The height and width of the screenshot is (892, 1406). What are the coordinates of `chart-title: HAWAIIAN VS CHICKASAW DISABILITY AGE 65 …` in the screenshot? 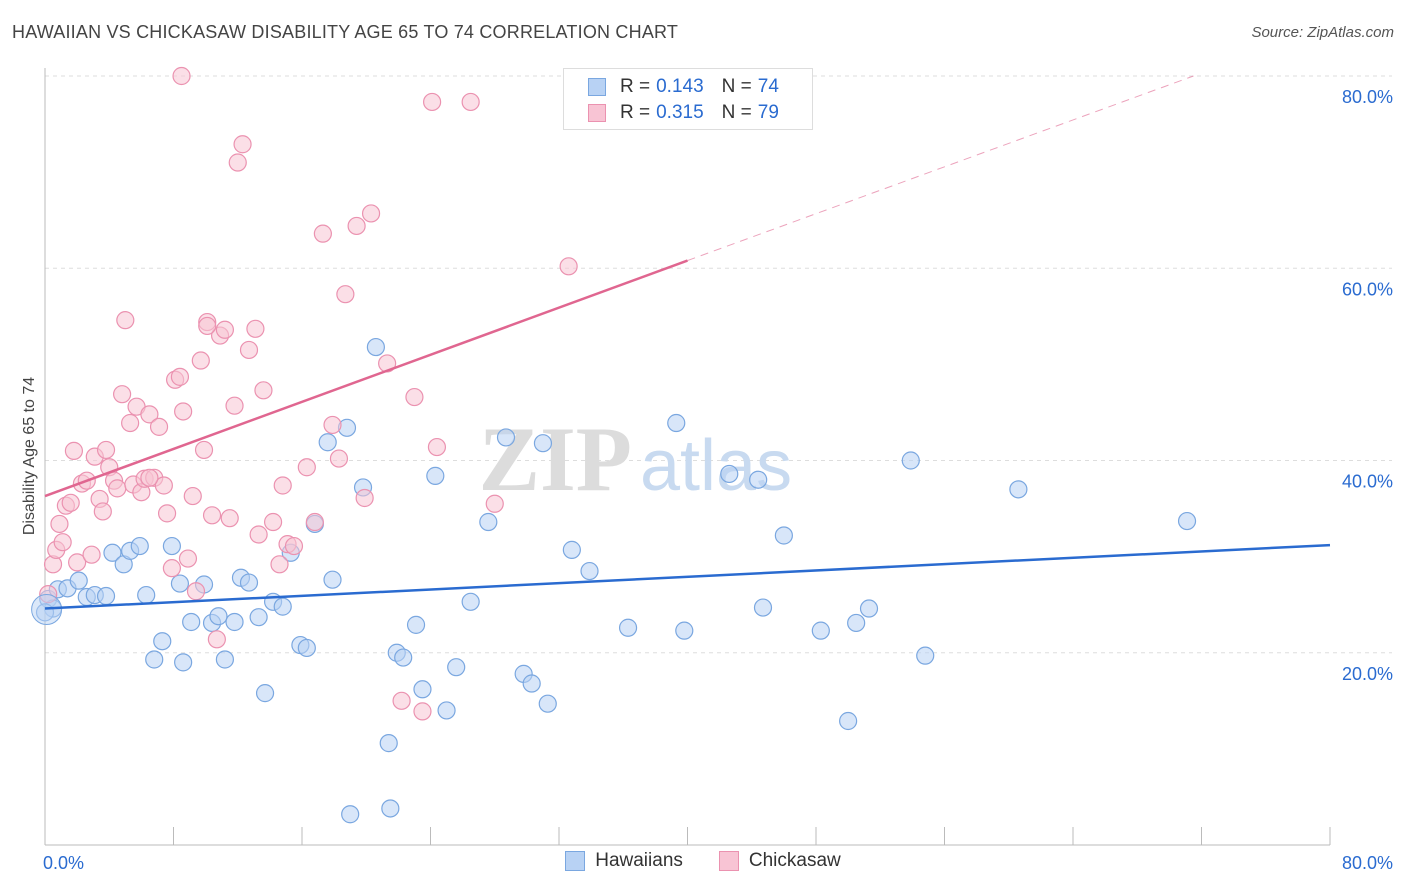 It's located at (345, 32).